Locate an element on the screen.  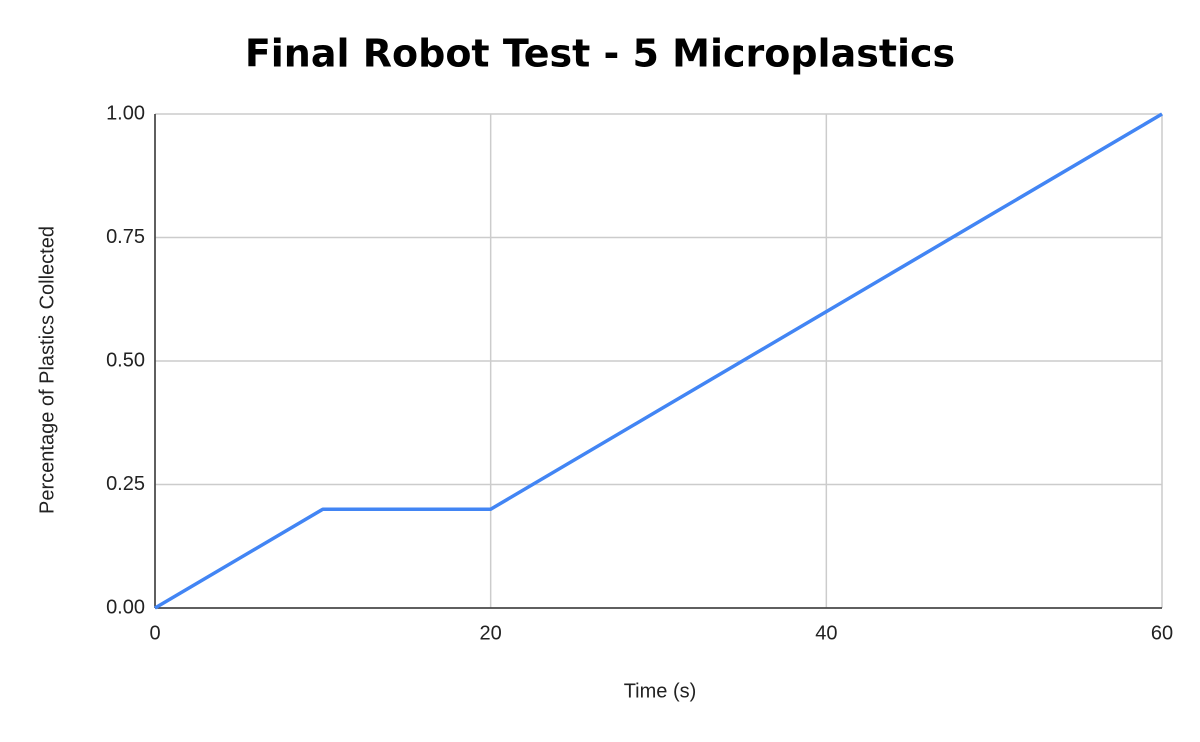
x-tick-label: 20 is located at coordinates (491, 633).